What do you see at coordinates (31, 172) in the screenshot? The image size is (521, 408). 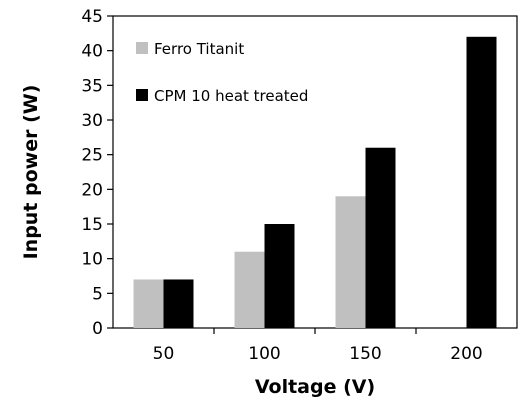 I see `y-axis-title: Input power (W)` at bounding box center [31, 172].